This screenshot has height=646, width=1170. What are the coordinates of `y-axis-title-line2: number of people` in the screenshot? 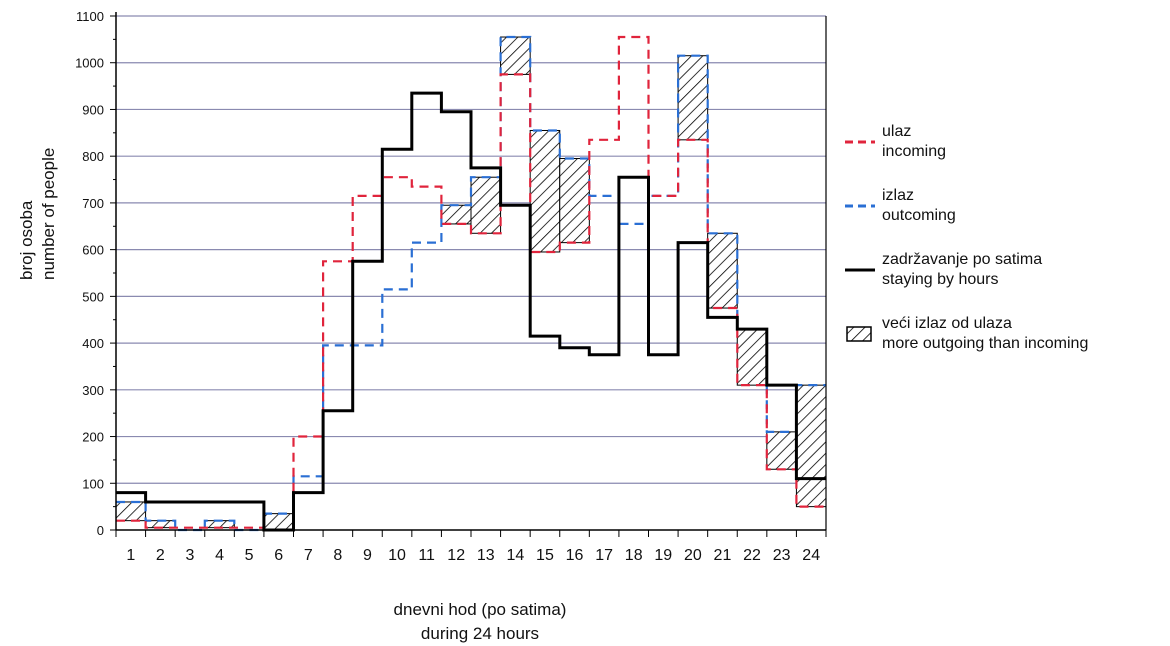 It's located at (48, 213).